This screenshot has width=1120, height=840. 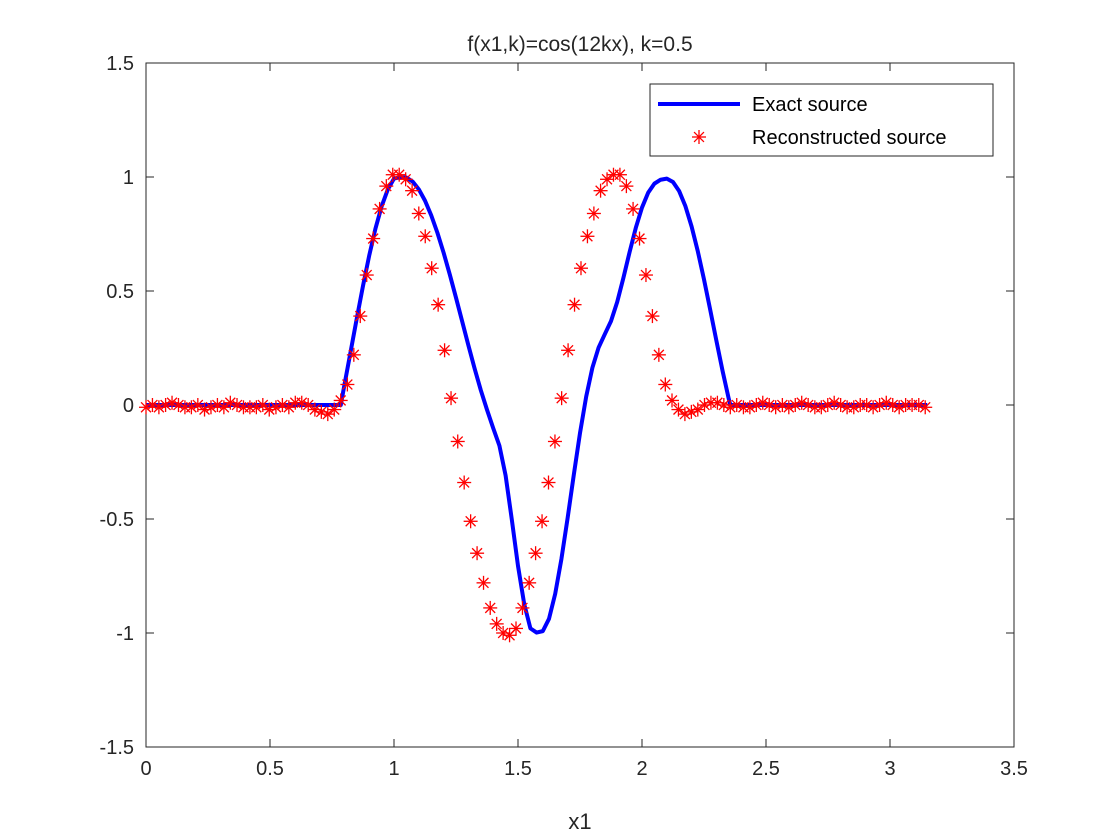 What do you see at coordinates (145, 769) in the screenshot?
I see `x-tick-label: 0` at bounding box center [145, 769].